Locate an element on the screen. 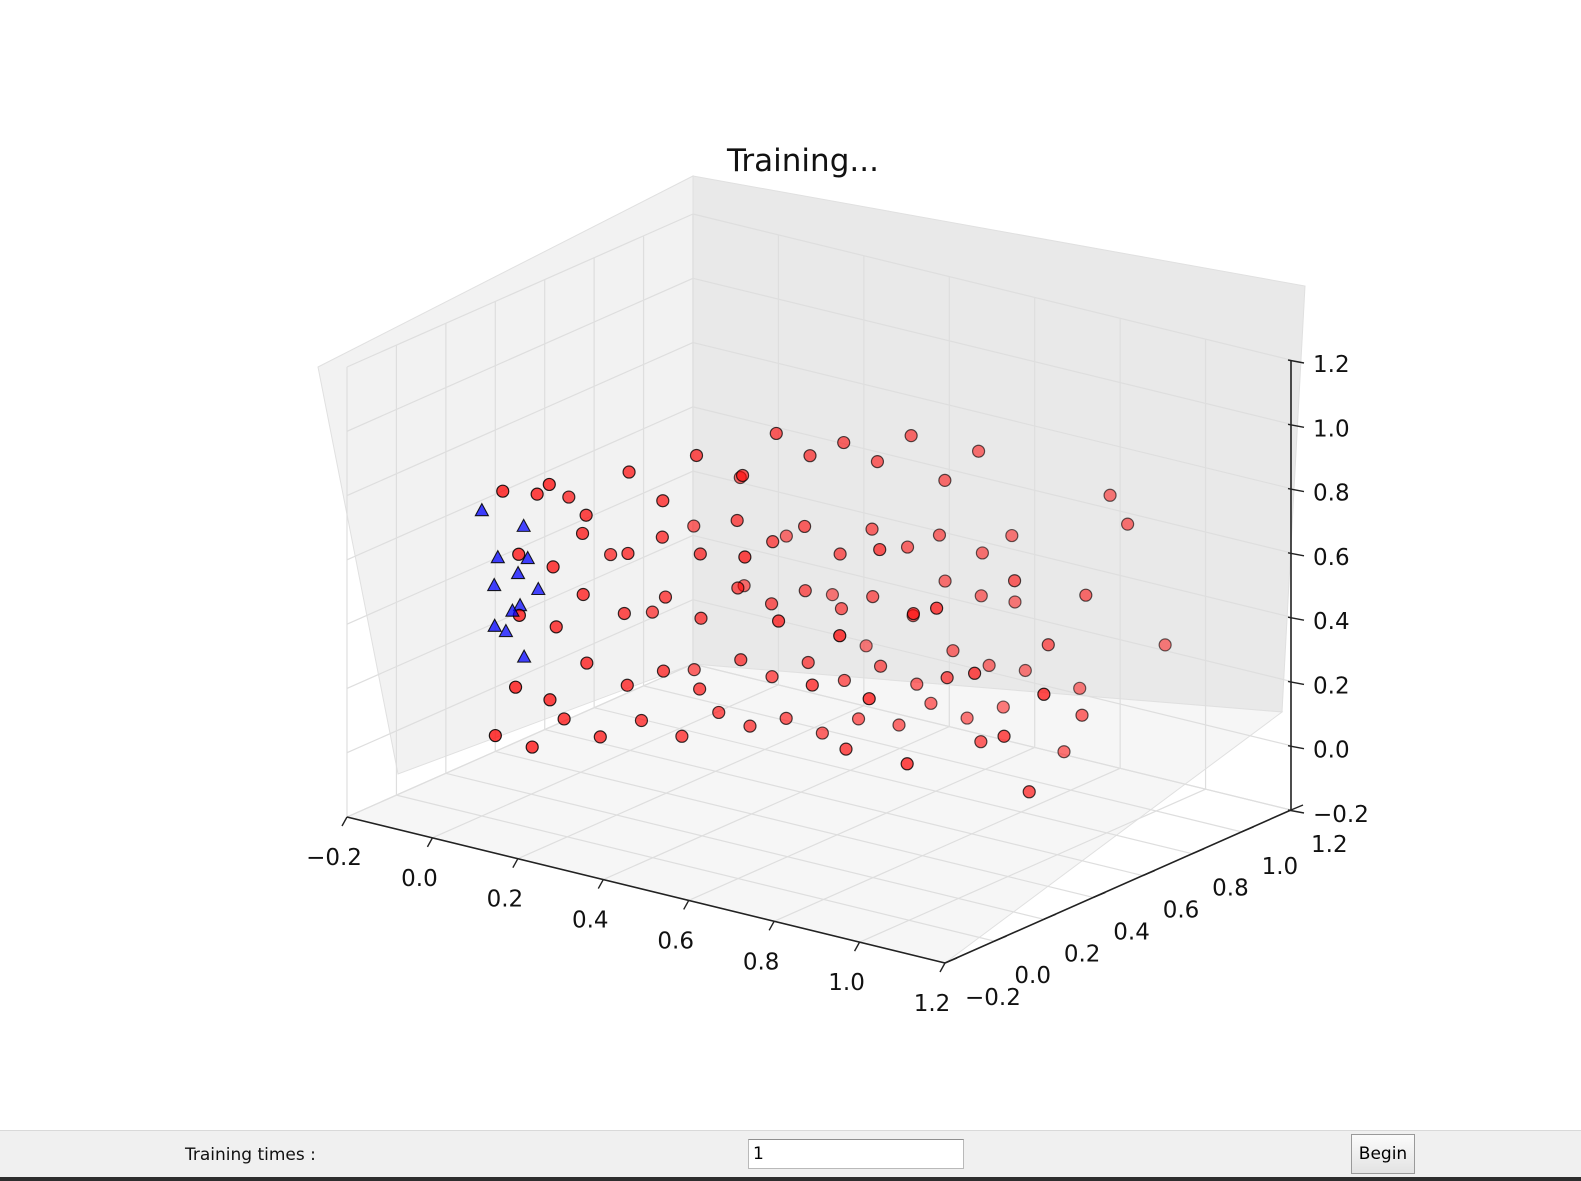 The image size is (1581, 1181). data-points is located at coordinates (823, 612).